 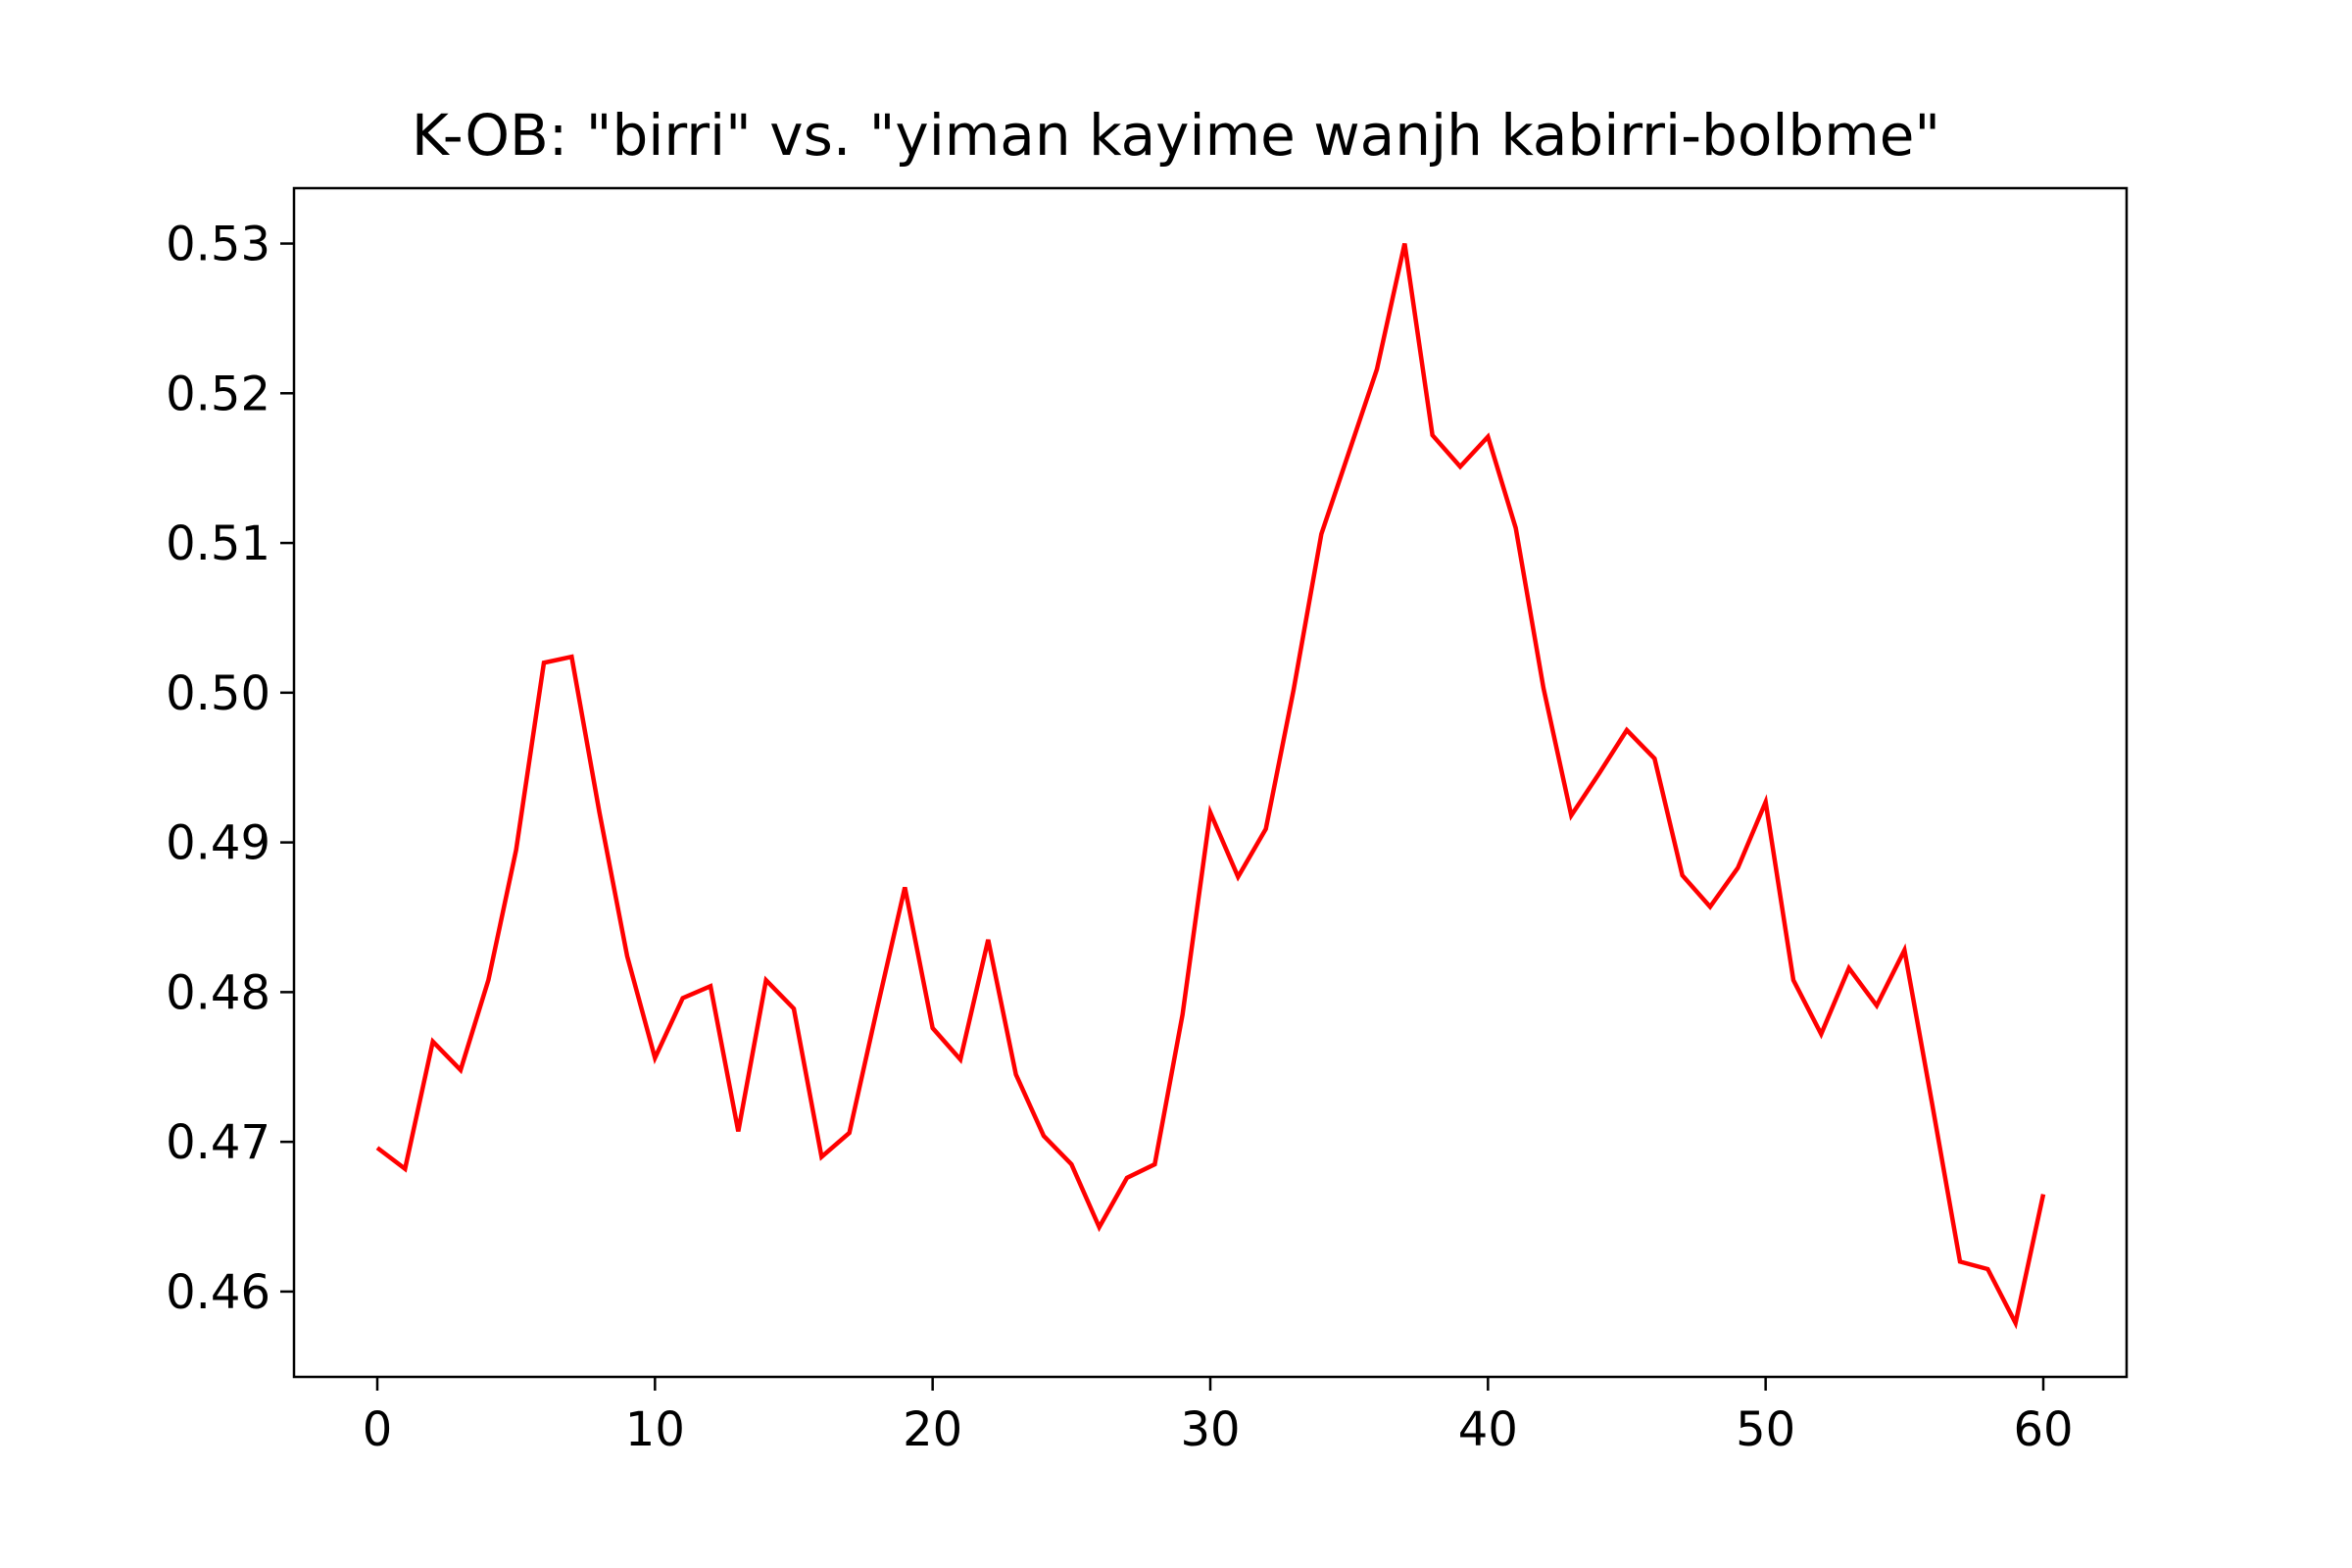 What do you see at coordinates (1210, 1429) in the screenshot?
I see `x-tick-label: 30` at bounding box center [1210, 1429].